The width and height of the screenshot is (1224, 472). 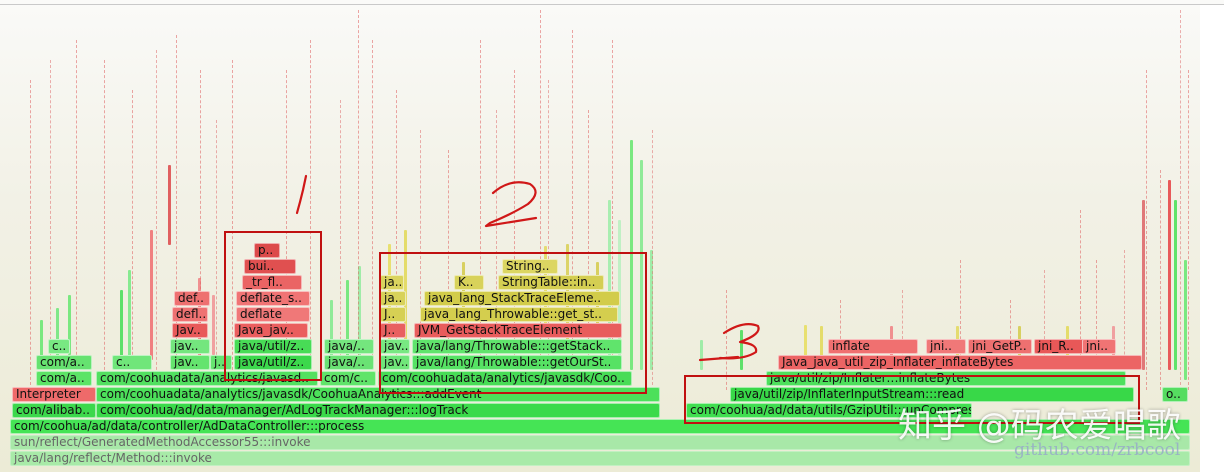 What do you see at coordinates (612, 4) in the screenshot?
I see `top-border` at bounding box center [612, 4].